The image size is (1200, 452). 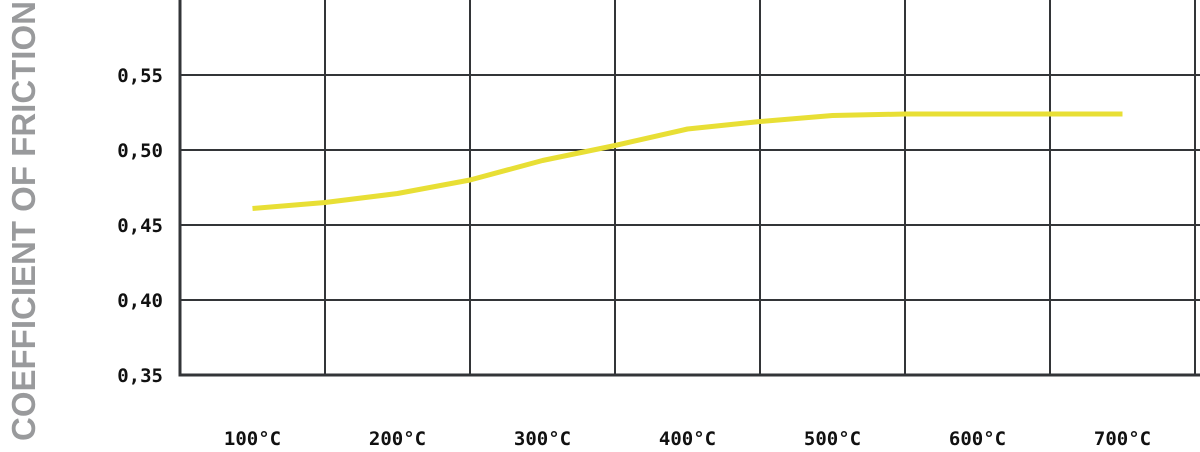 What do you see at coordinates (542, 439) in the screenshot?
I see `x-tick-label: 300°C` at bounding box center [542, 439].